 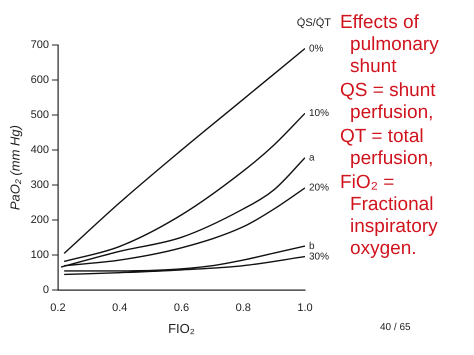 I want to click on legend-title: Q̇S/Q̇T, so click(x=314, y=23).